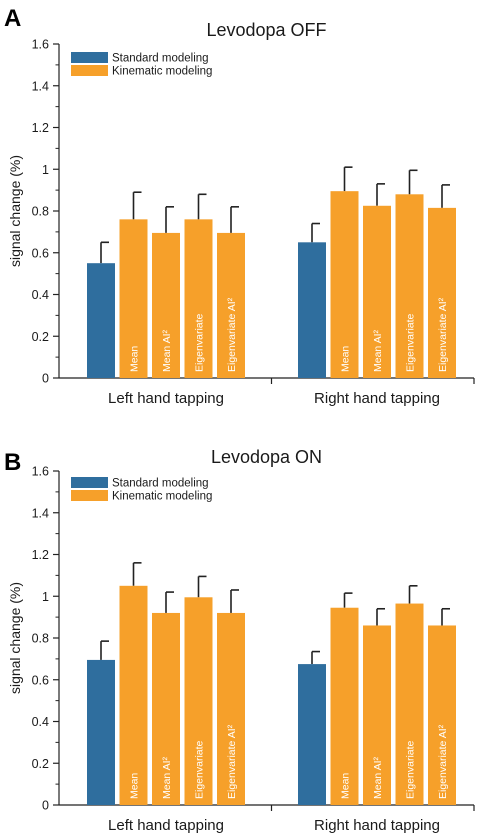 Image resolution: width=488 pixels, height=838 pixels. I want to click on panel-letter: A, so click(12, 18).